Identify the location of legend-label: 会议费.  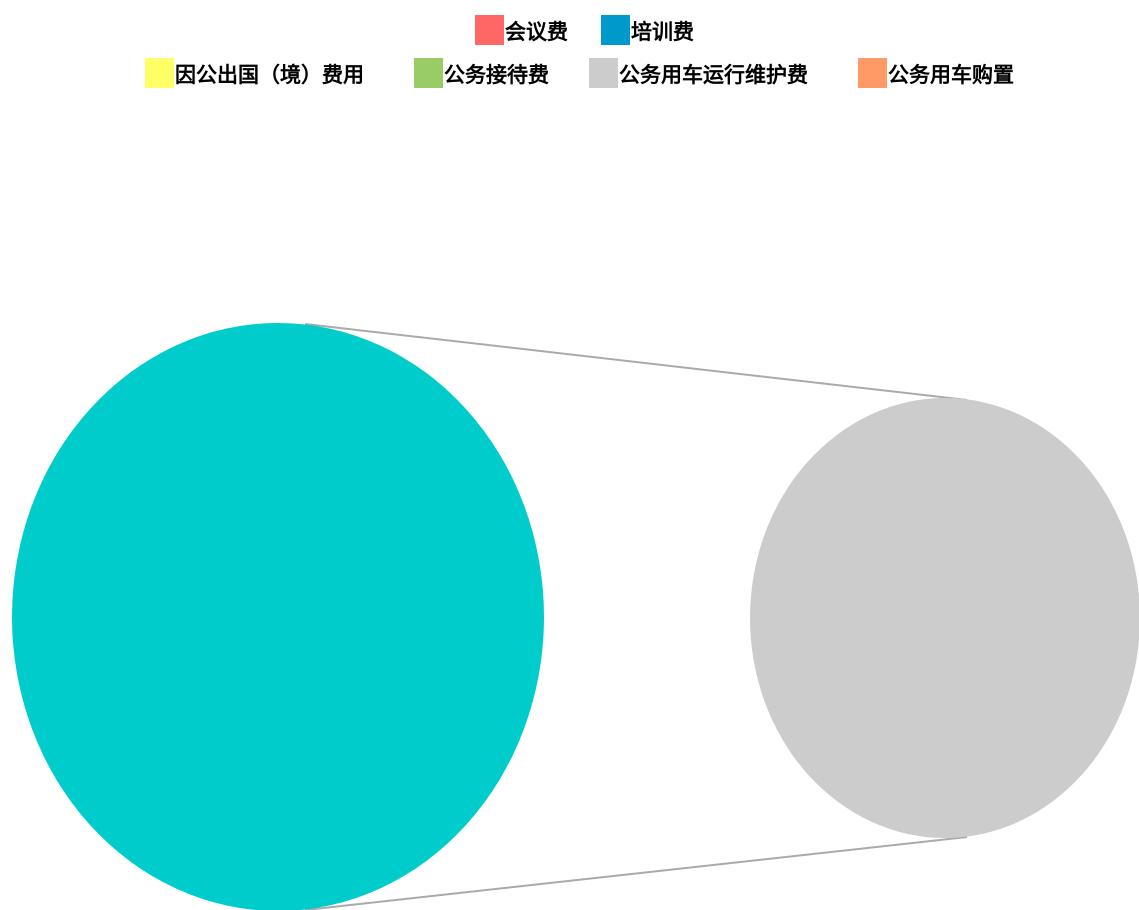
(536, 32).